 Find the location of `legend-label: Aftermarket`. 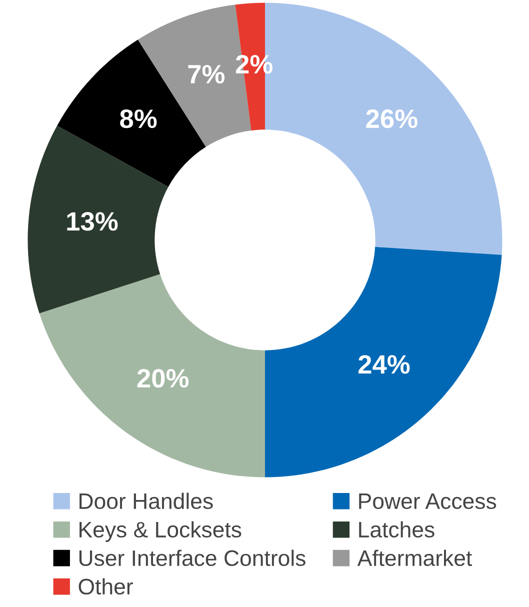

legend-label: Aftermarket is located at coordinates (414, 558).